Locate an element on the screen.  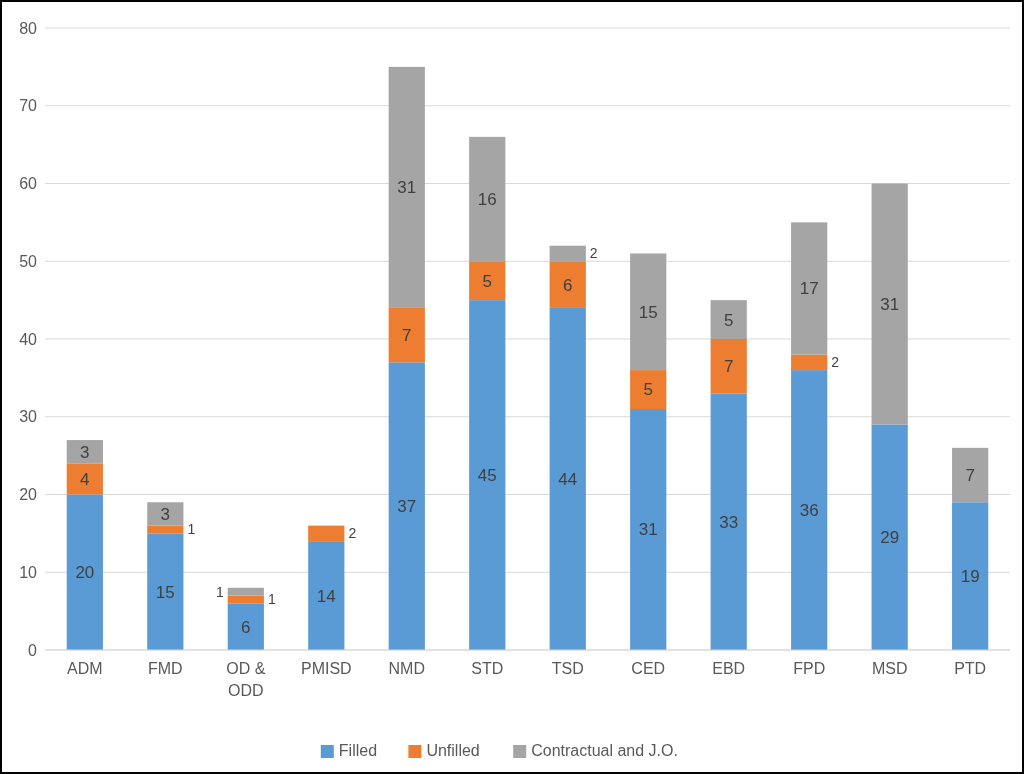
data-label: 17 is located at coordinates (809, 289).